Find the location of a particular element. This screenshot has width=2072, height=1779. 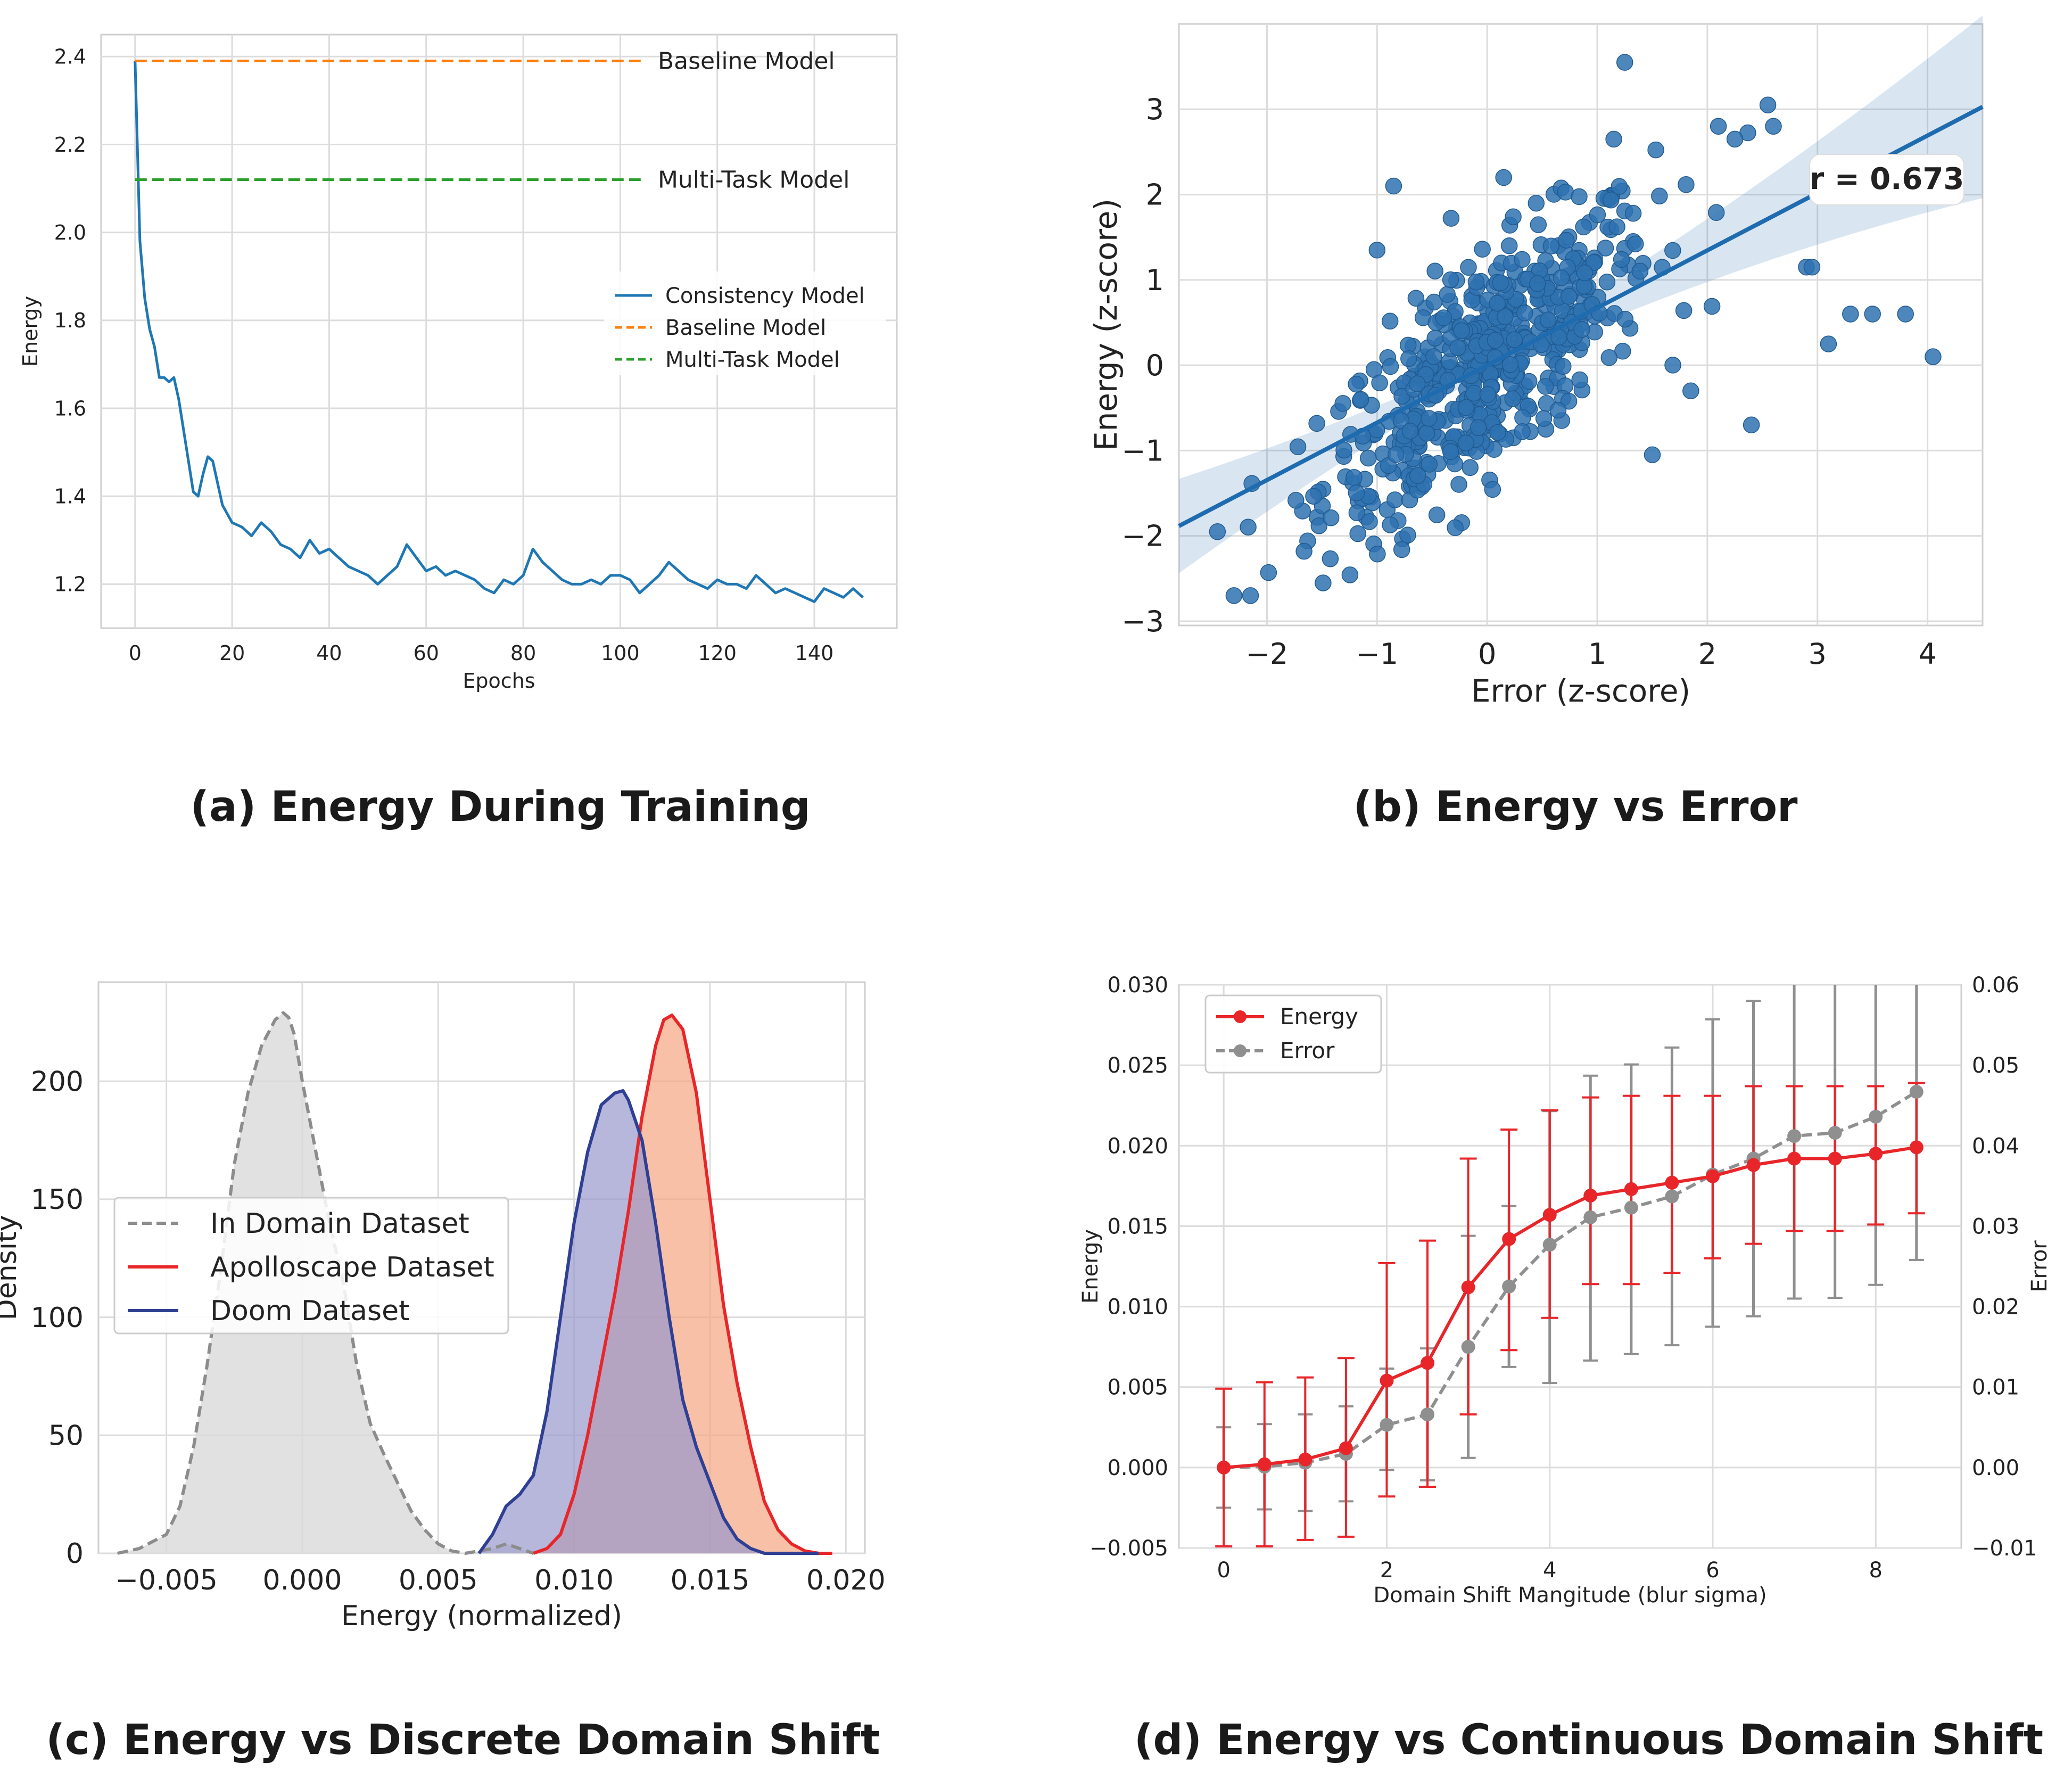

x-tick-label: 120 is located at coordinates (717, 653).